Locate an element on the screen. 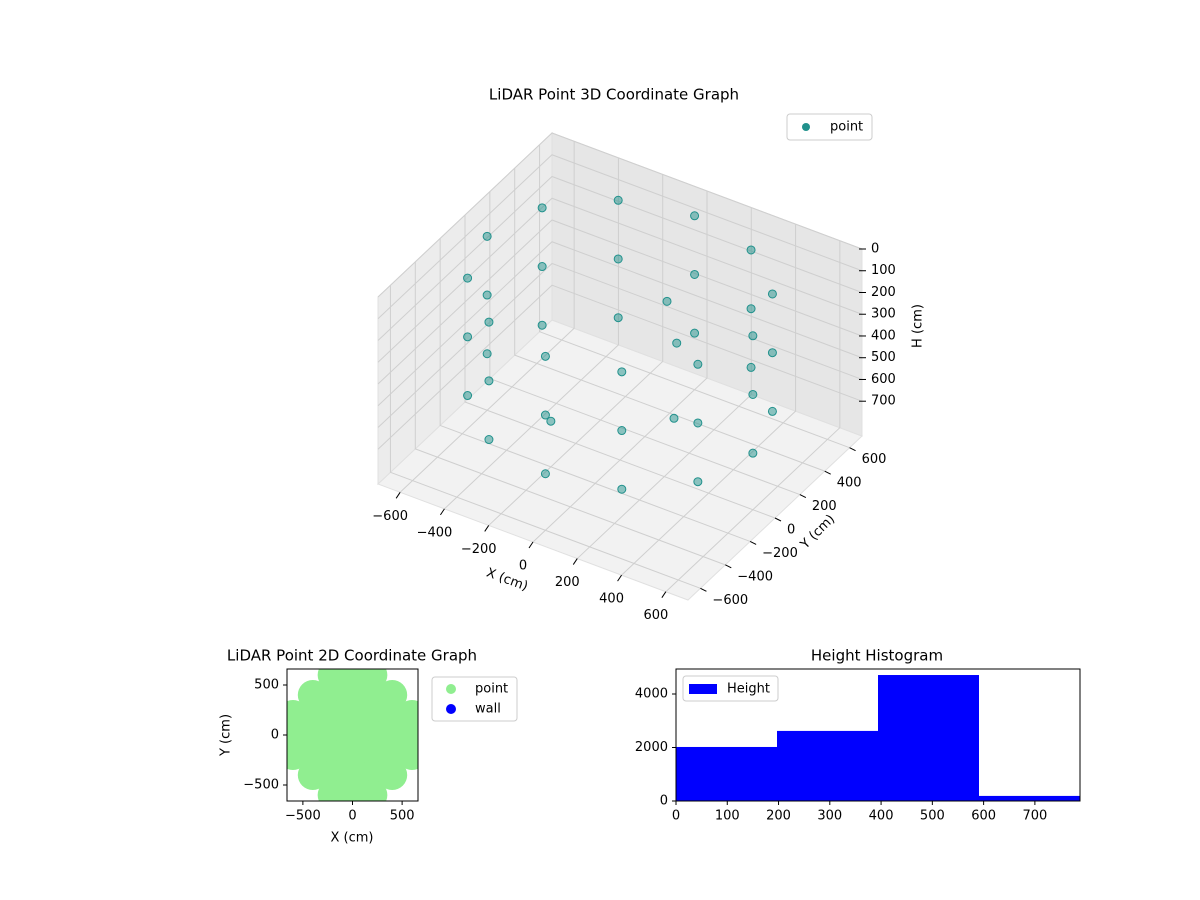 Image resolution: width=1200 pixels, height=900 pixels. y-tick-label: −200 is located at coordinates (780, 553).